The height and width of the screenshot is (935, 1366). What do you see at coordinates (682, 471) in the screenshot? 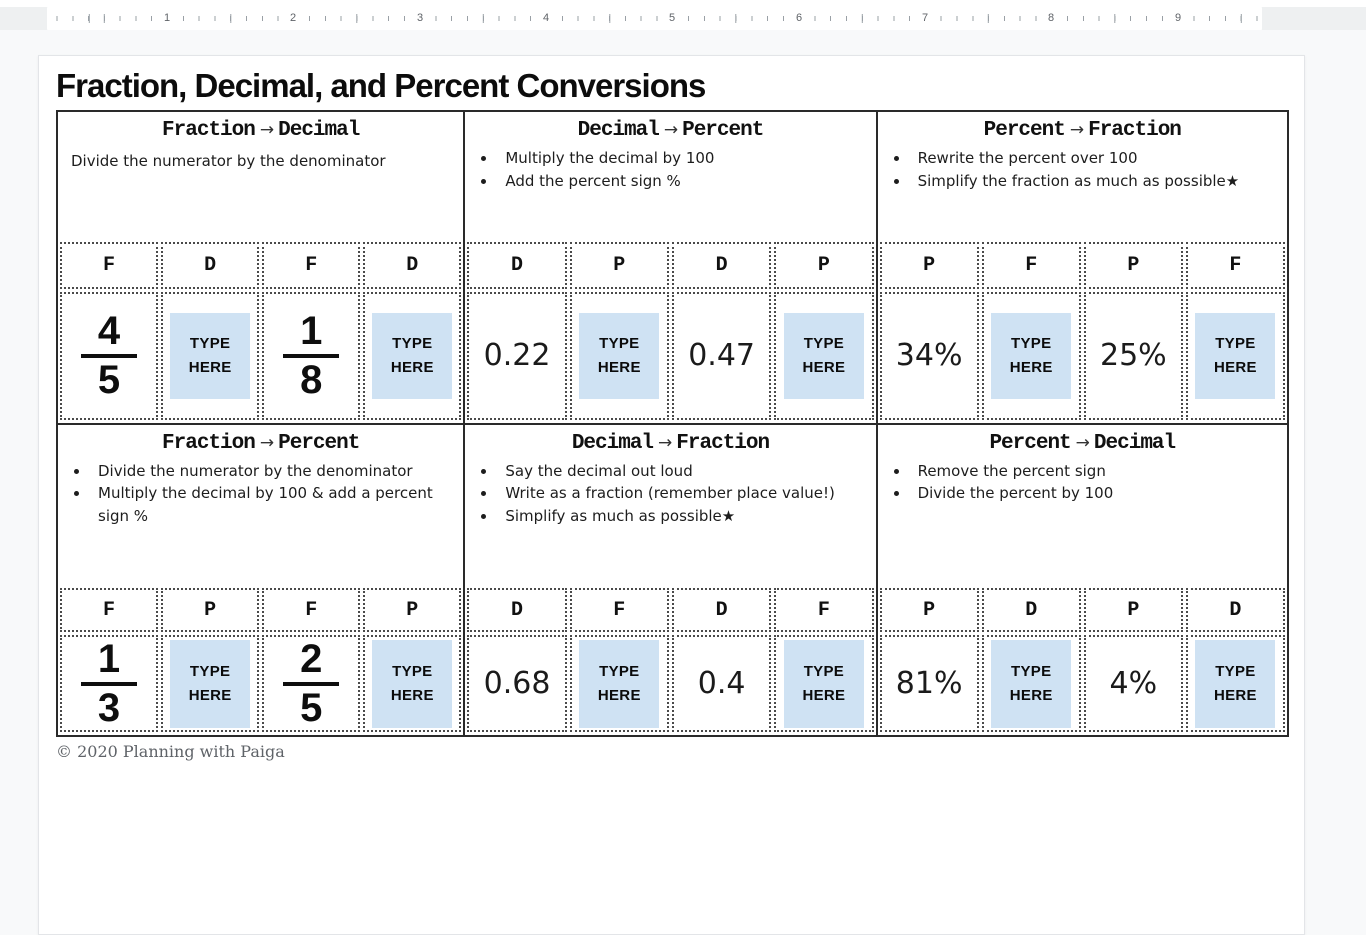
I see `instruction-item: Say the decimal out loud` at bounding box center [682, 471].